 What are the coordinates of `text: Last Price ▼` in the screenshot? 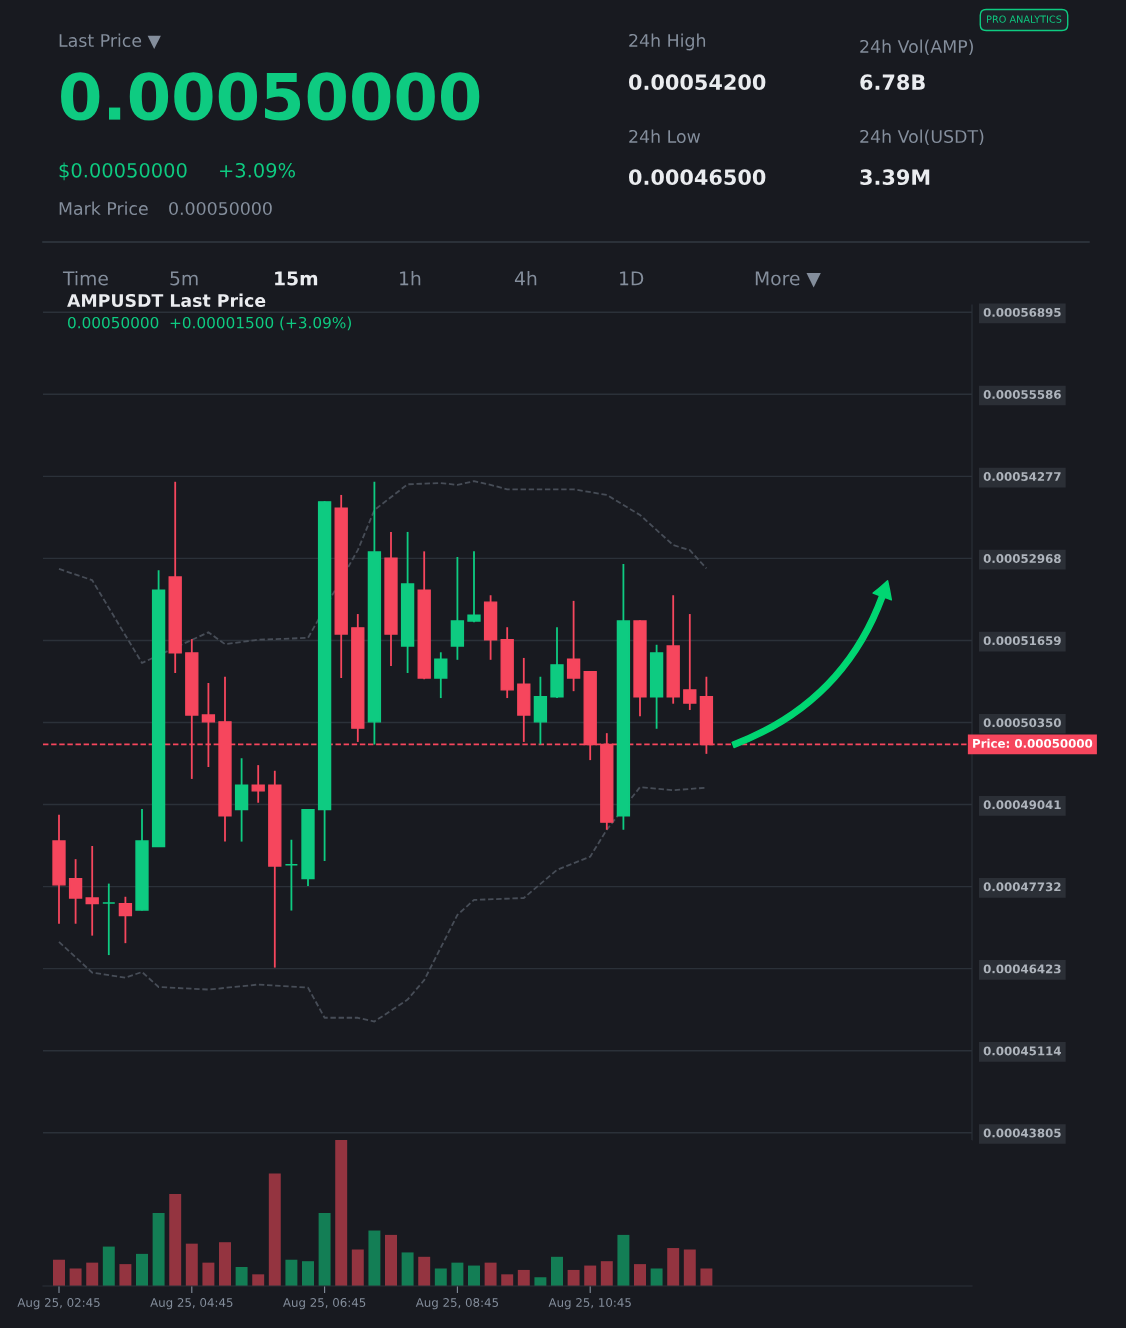 It's located at (110, 41).